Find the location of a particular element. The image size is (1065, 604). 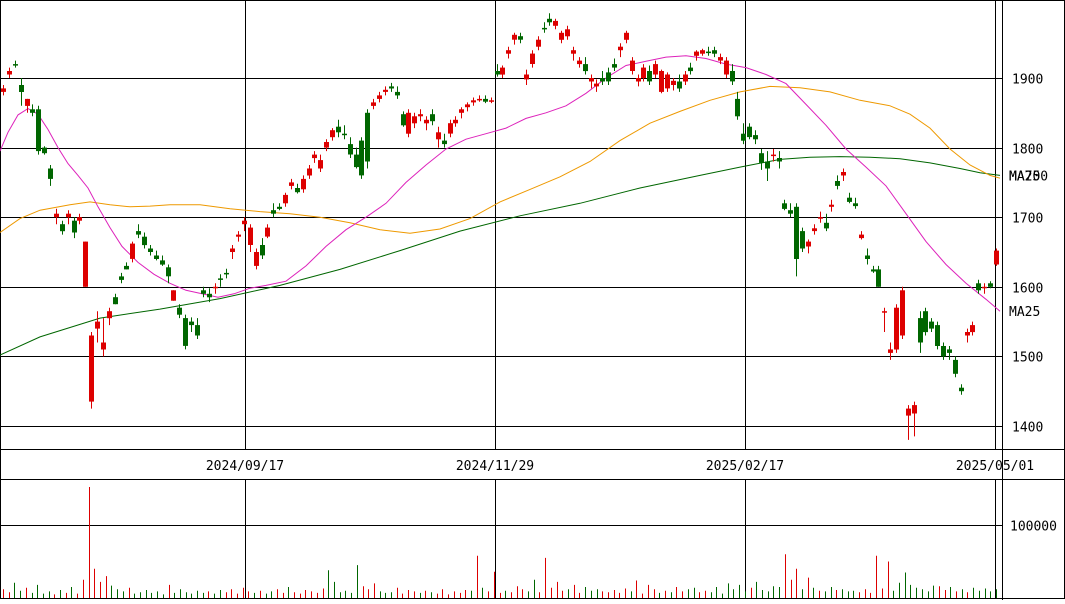

price-tick-label: 1400 is located at coordinates (1027, 428).